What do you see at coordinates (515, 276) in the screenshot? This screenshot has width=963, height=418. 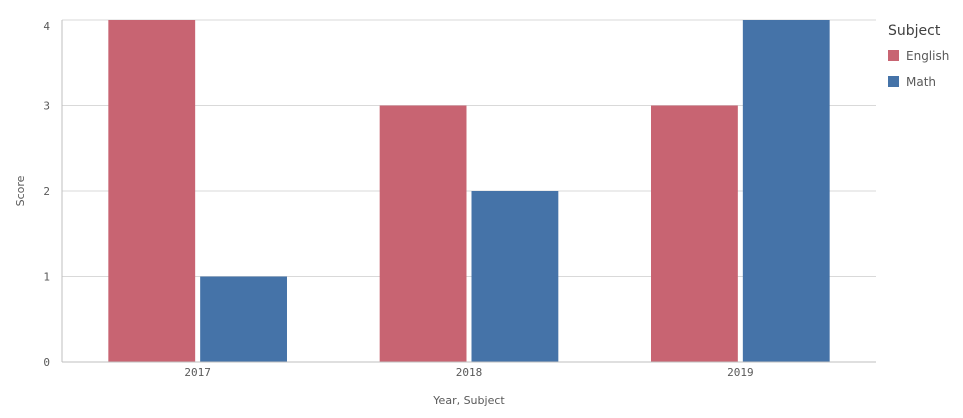 I see `bar-math-2018` at bounding box center [515, 276].